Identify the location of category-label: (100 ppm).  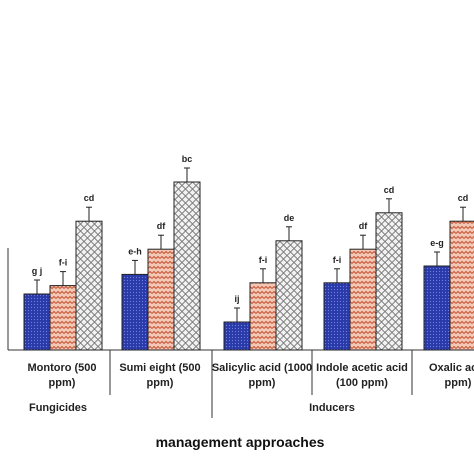
(362, 383).